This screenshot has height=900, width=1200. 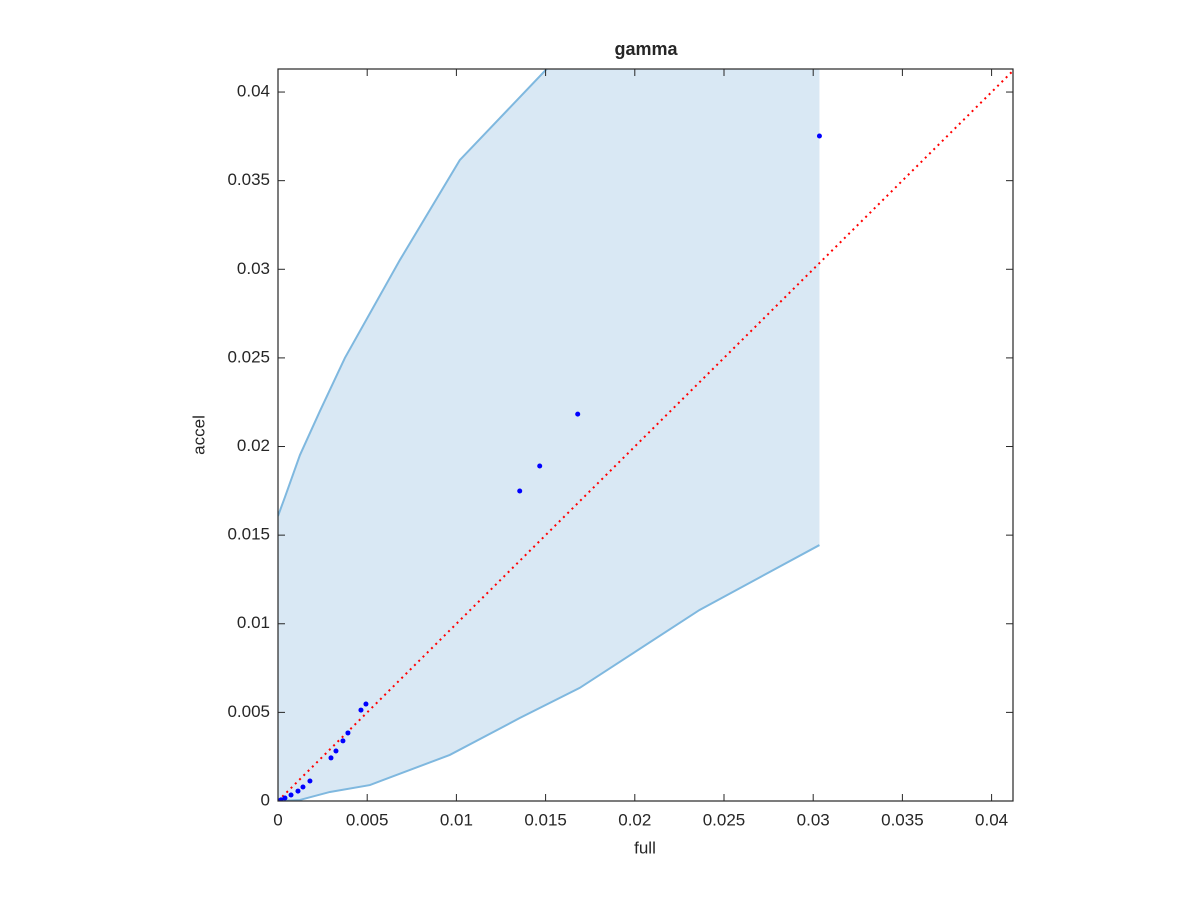 I want to click on x-tick-label: 0, so click(x=277, y=819).